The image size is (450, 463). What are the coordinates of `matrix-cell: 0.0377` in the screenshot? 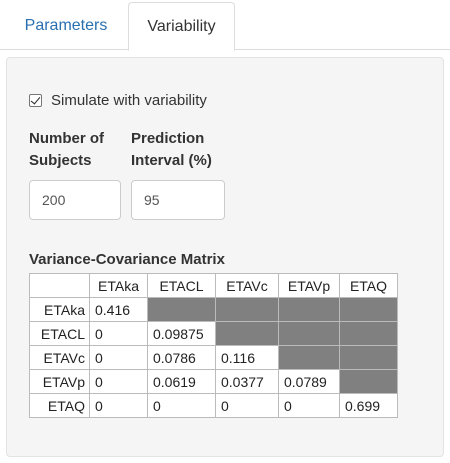 It's located at (247, 381).